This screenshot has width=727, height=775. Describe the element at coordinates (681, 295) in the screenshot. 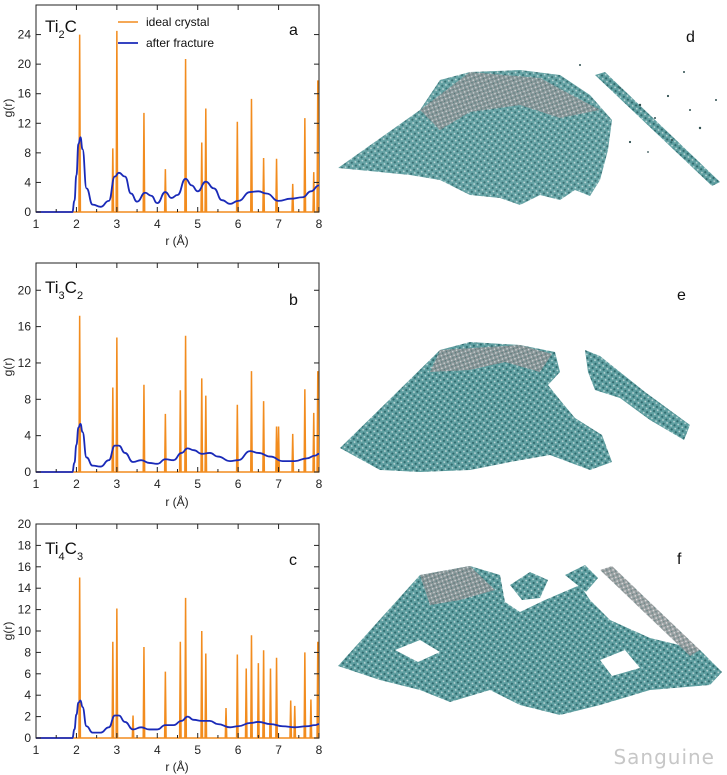

I see `panel-letter: e` at that location.